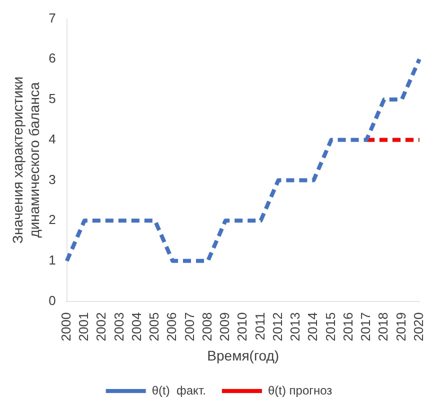 This screenshot has width=446, height=415. Describe the element at coordinates (136, 327) in the screenshot. I see `x-tick-label: 2004` at that location.